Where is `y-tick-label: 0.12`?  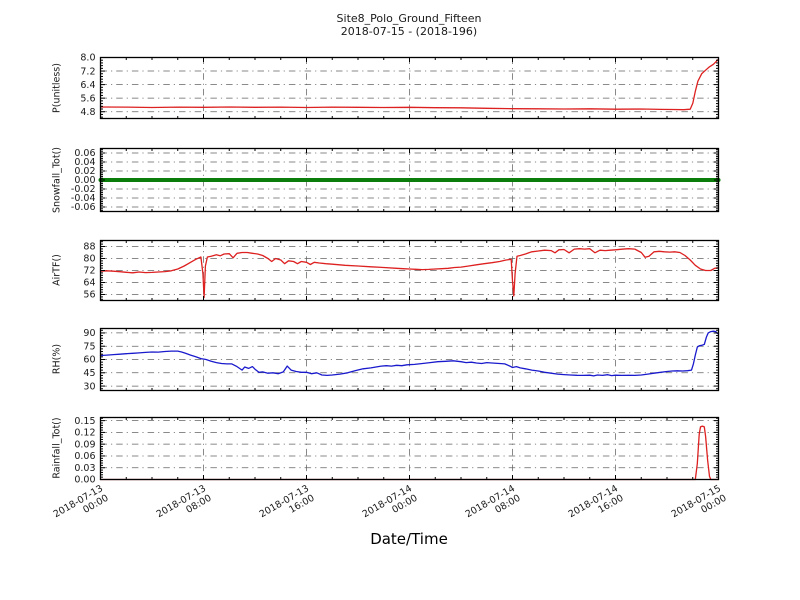 y-tick-label: 0.12 is located at coordinates (84, 433).